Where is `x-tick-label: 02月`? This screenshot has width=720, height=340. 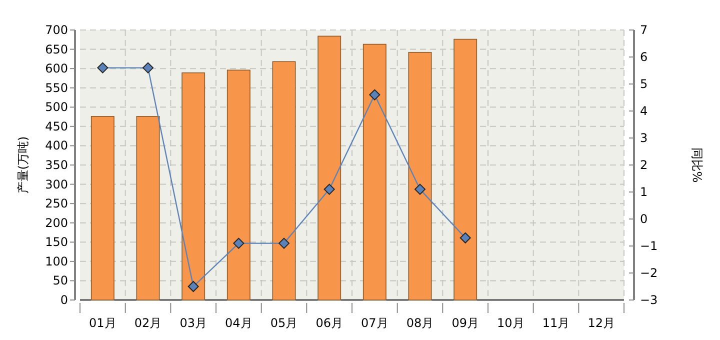 x-tick-label: 02月 is located at coordinates (148, 323).